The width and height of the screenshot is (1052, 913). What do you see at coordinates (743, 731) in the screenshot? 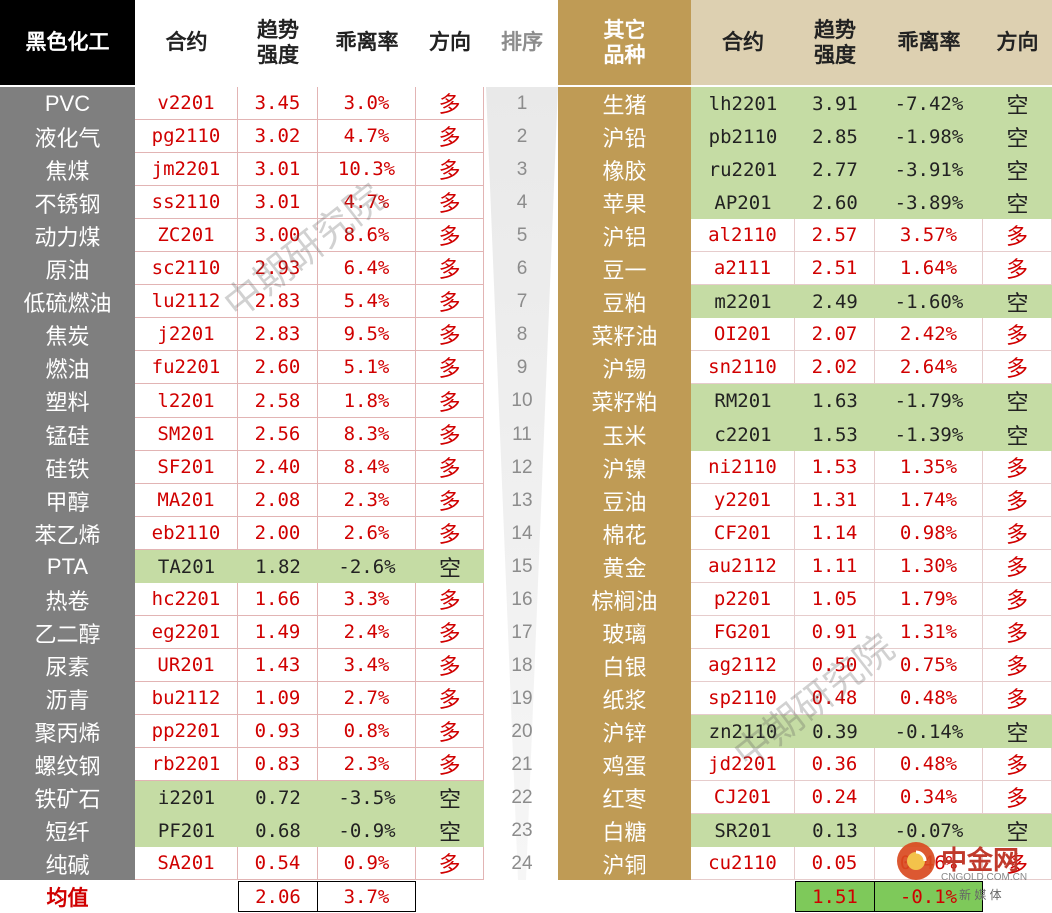
I see `right-row-contract: zn2110` at bounding box center [743, 731].